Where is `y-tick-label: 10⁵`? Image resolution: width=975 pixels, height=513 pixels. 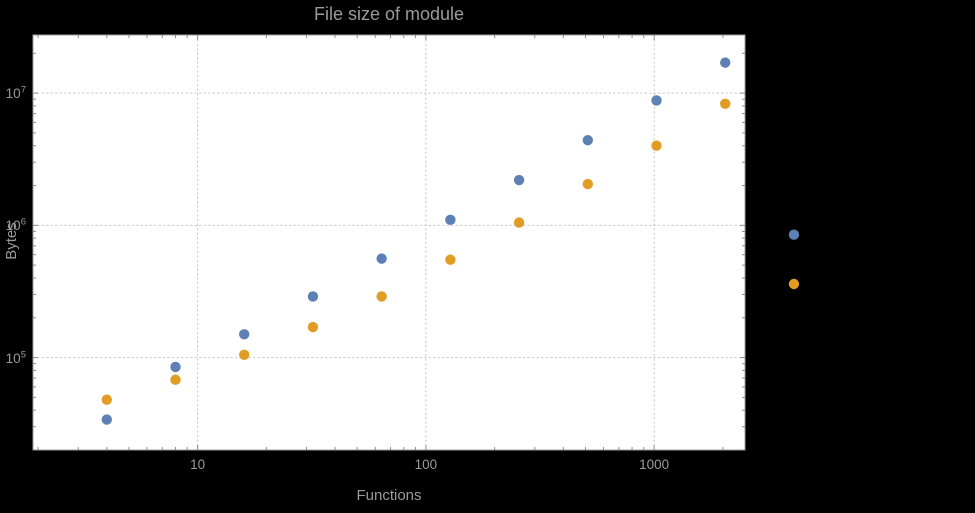 y-tick-label: 10⁵ is located at coordinates (15, 357).